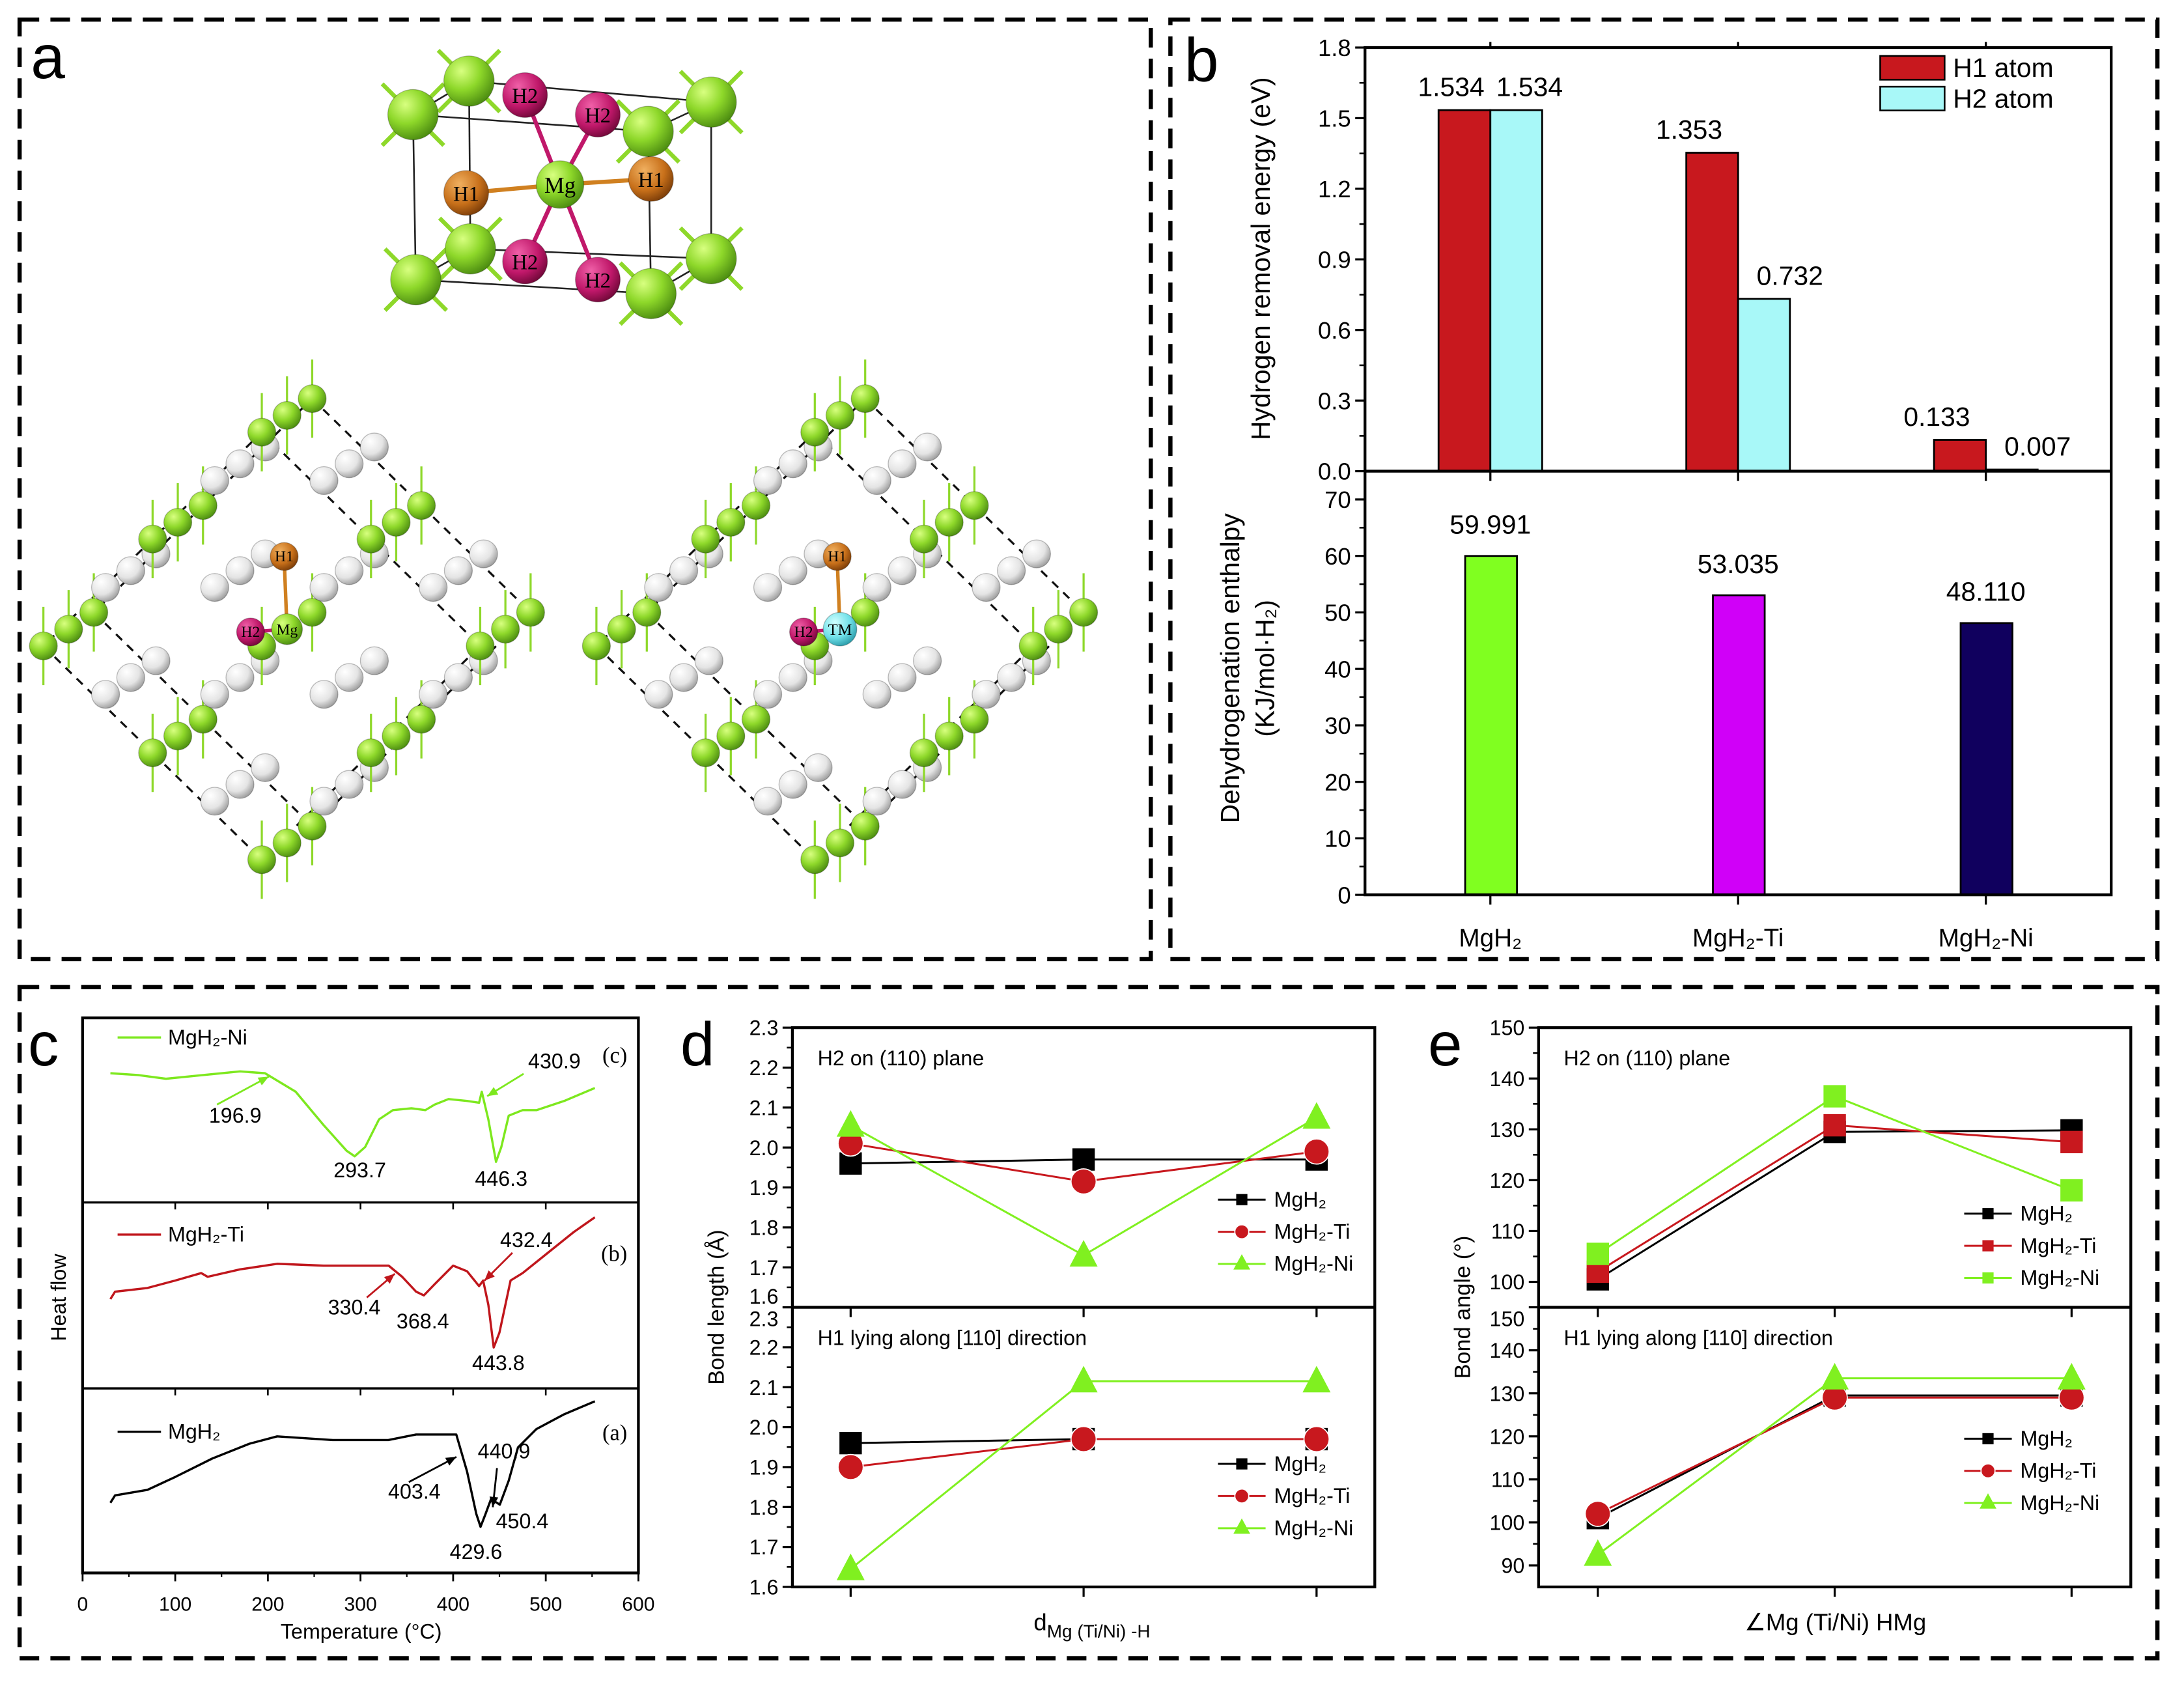 The image size is (2184, 1682). I want to click on mg-center-atom-label: Mg, so click(560, 186).